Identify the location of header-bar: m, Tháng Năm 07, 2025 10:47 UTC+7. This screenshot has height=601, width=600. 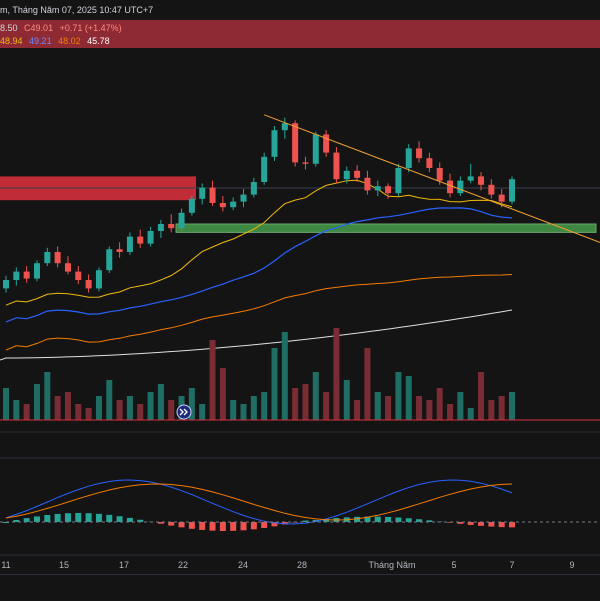
(300, 10).